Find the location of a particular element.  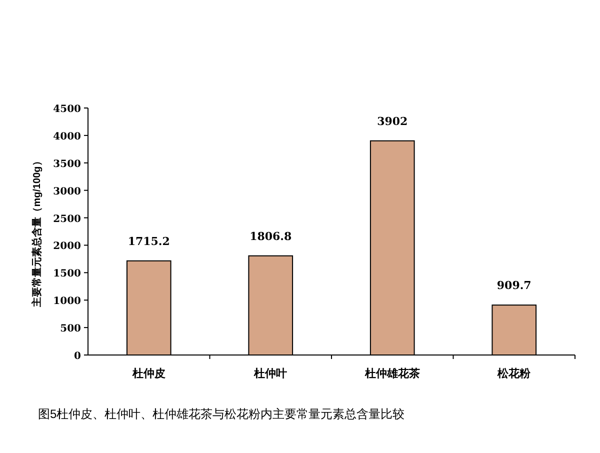

y-axis-title: 主要常量元素总含量（mg/100g） is located at coordinates (37, 232).